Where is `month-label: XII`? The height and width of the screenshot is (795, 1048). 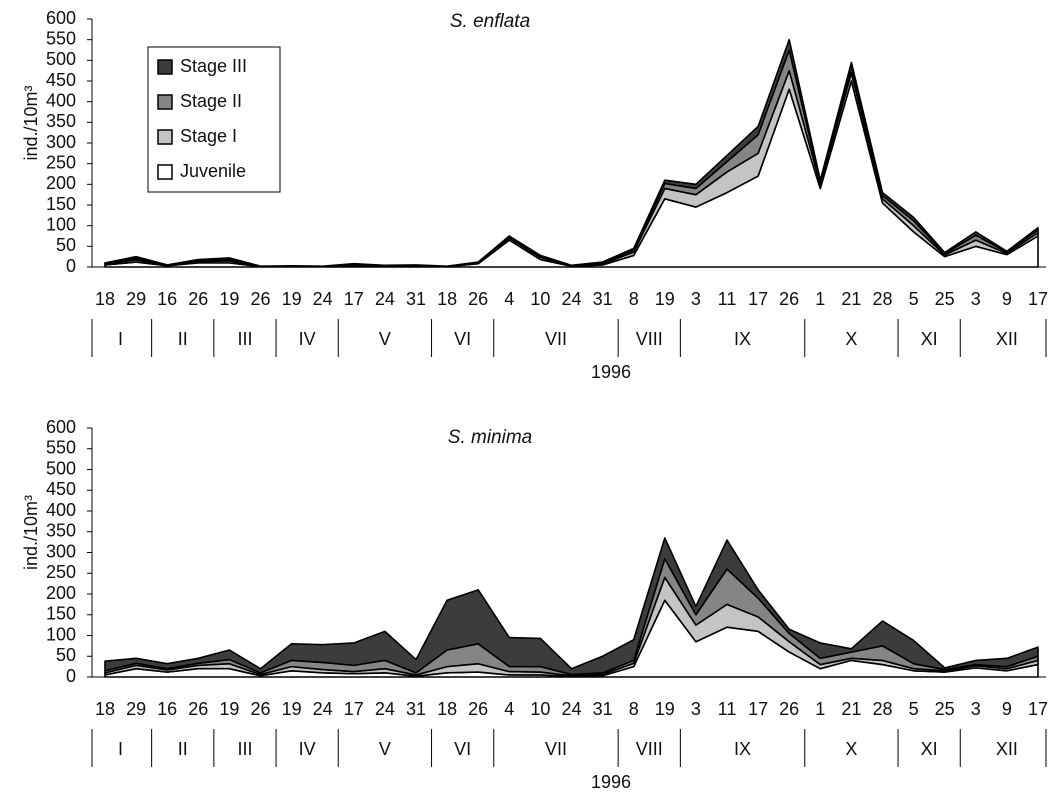 month-label: XII is located at coordinates (1007, 749).